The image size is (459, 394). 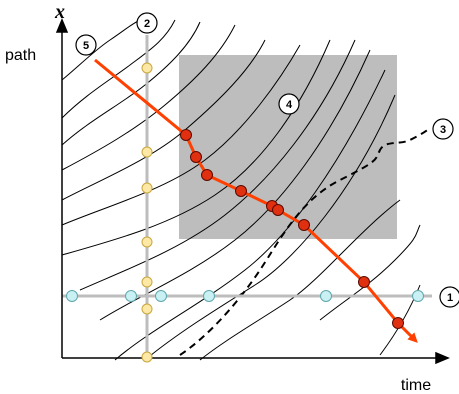 I want to click on svg-text: 3, so click(x=443, y=130).